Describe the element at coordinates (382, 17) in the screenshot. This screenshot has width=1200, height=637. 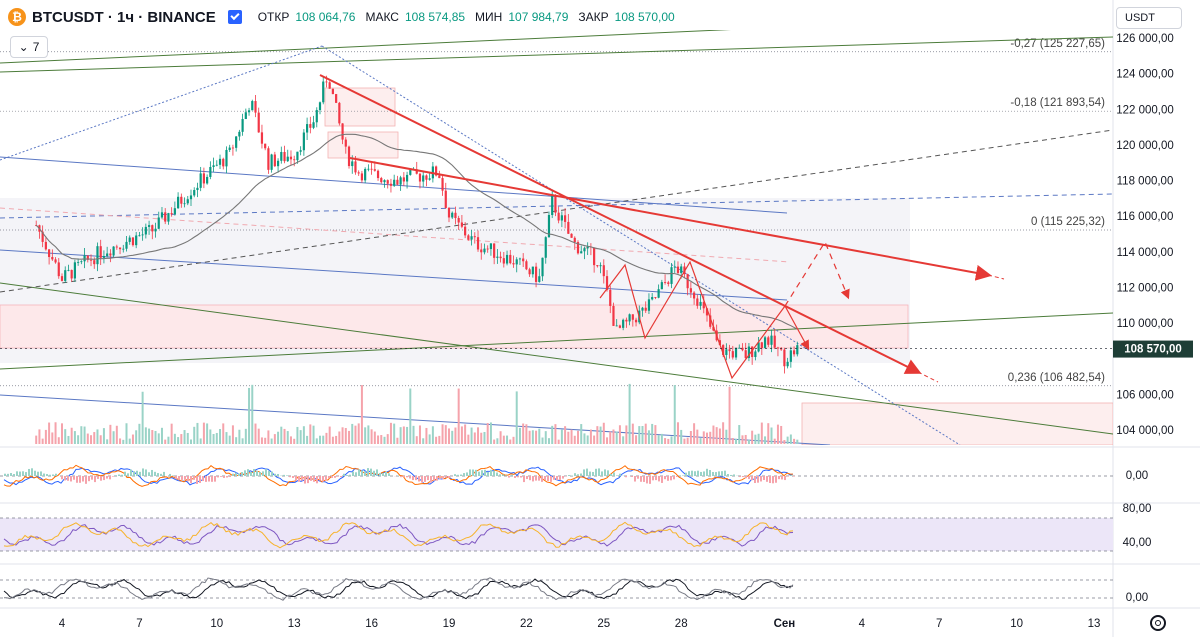
I see `high-label: МАКС` at that location.